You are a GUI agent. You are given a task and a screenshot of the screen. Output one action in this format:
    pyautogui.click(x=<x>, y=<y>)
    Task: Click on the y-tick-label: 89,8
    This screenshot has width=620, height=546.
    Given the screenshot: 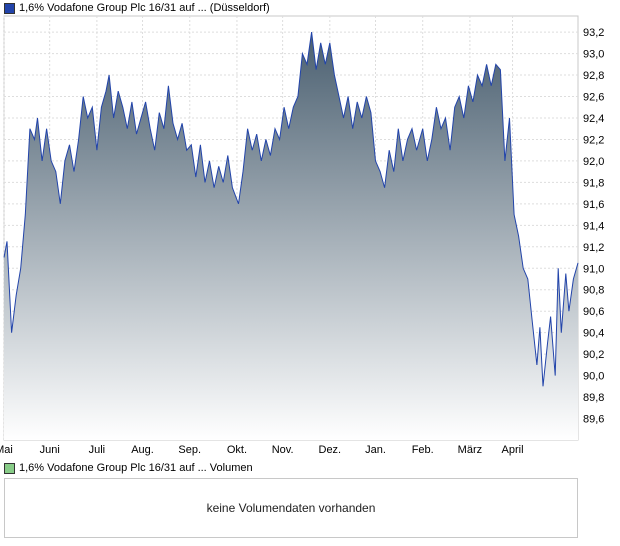 What is the action you would take?
    pyautogui.click(x=593, y=398)
    